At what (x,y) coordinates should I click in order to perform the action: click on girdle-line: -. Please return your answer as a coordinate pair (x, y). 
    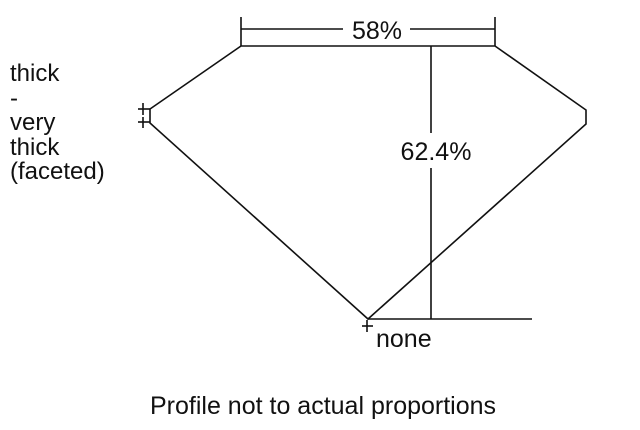
    Looking at the image, I should click on (14, 98).